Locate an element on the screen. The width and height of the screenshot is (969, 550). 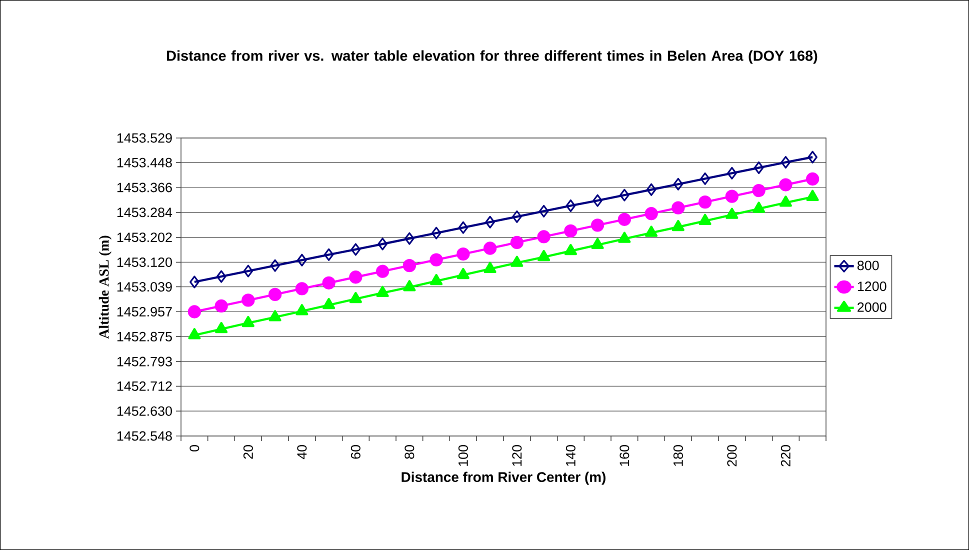
x-axis-title: Distance from River Center (m) is located at coordinates (504, 478).